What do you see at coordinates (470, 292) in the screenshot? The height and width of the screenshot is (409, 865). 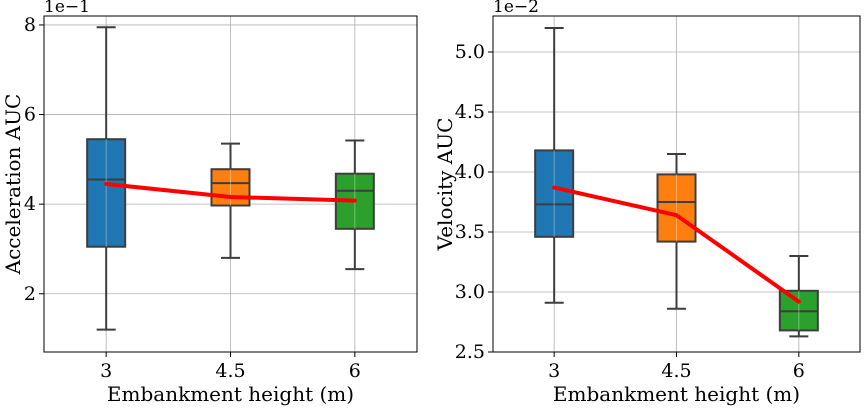 I see `y-tick-label: 3.0` at bounding box center [470, 292].